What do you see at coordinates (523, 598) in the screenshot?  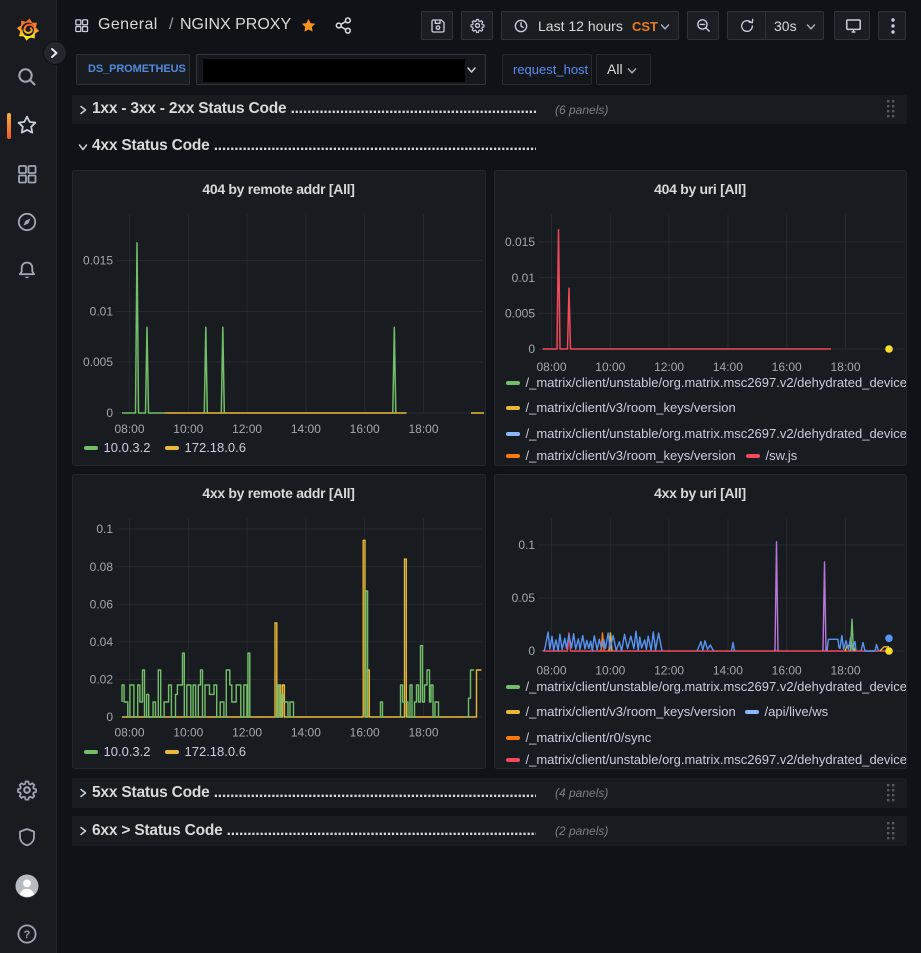 I see `svg-text: 0.05` at bounding box center [523, 598].